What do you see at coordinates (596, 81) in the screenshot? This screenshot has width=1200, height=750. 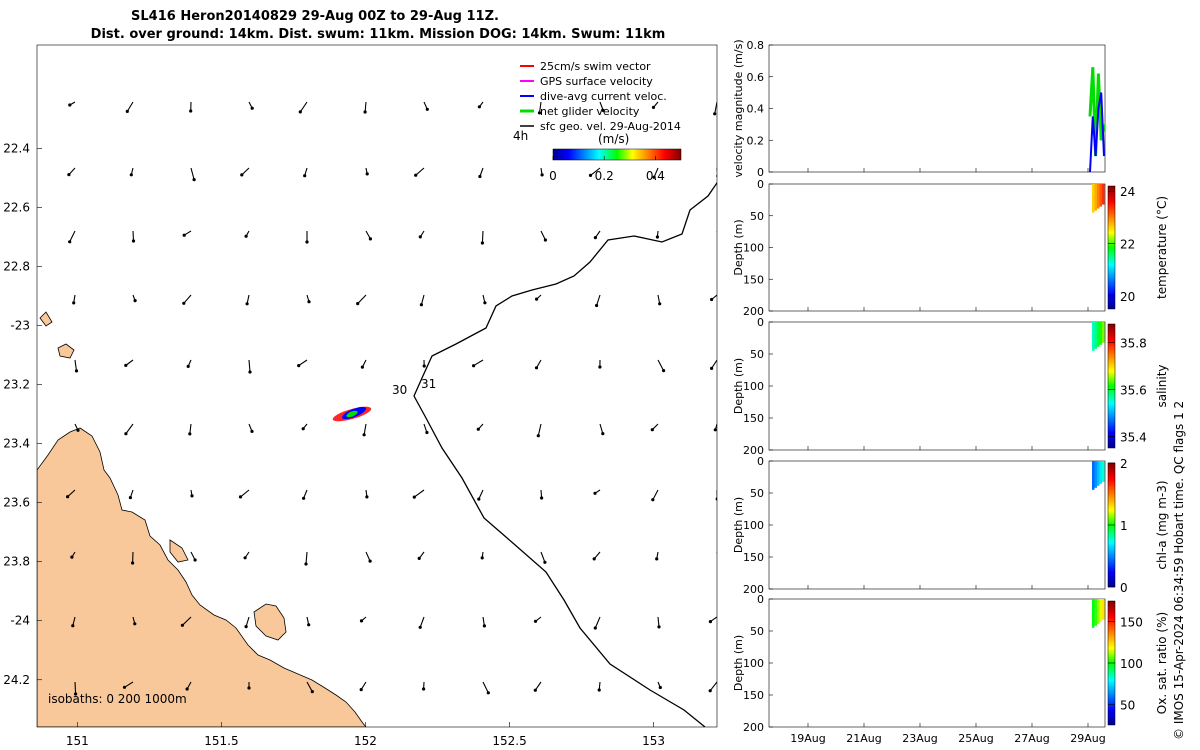 I see `legend-gps: GPS surface velocity` at bounding box center [596, 81].